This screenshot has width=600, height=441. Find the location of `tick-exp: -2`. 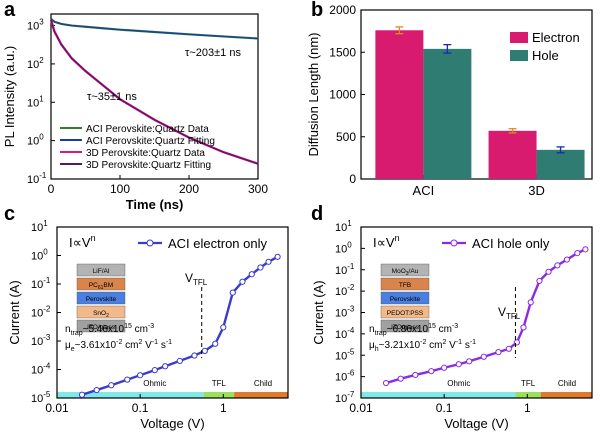

tick-exp: -2 is located at coordinates (47, 309).